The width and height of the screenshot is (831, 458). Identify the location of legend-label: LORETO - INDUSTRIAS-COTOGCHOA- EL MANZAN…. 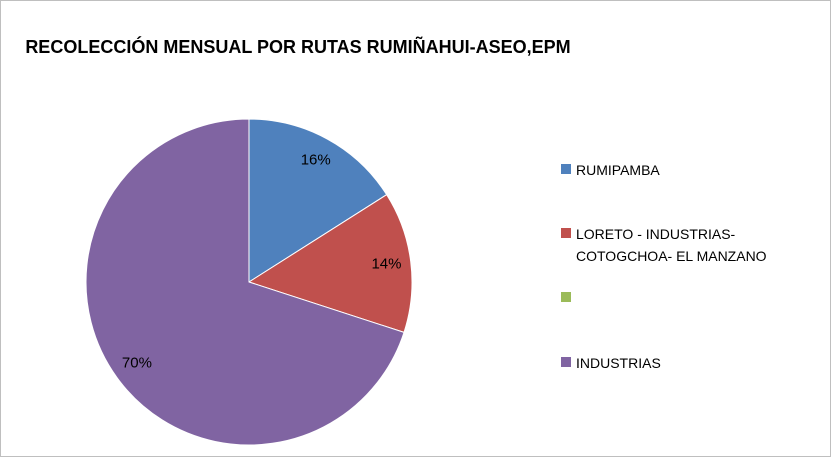
(671, 245).